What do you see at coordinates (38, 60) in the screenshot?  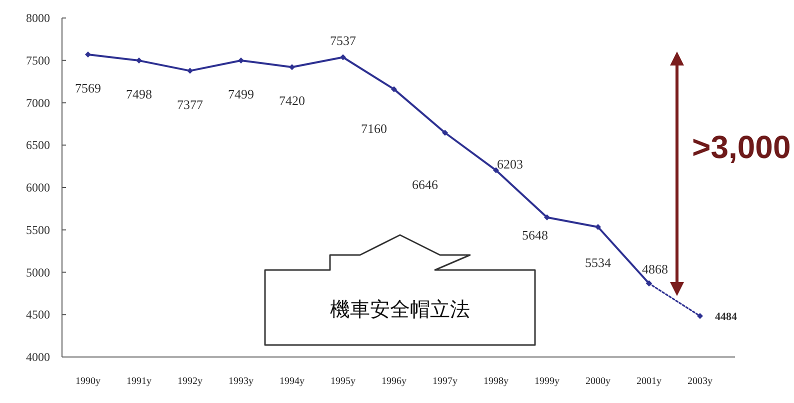 I see `y-tick-label: 7500` at bounding box center [38, 60].